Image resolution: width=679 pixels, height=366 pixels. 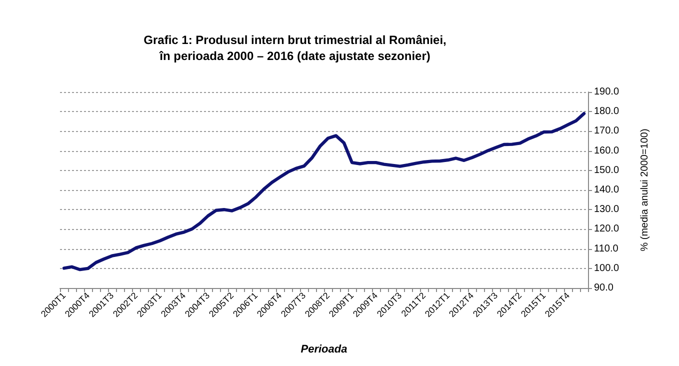 I want to click on y-tick-label: 170.0, so click(x=607, y=131).